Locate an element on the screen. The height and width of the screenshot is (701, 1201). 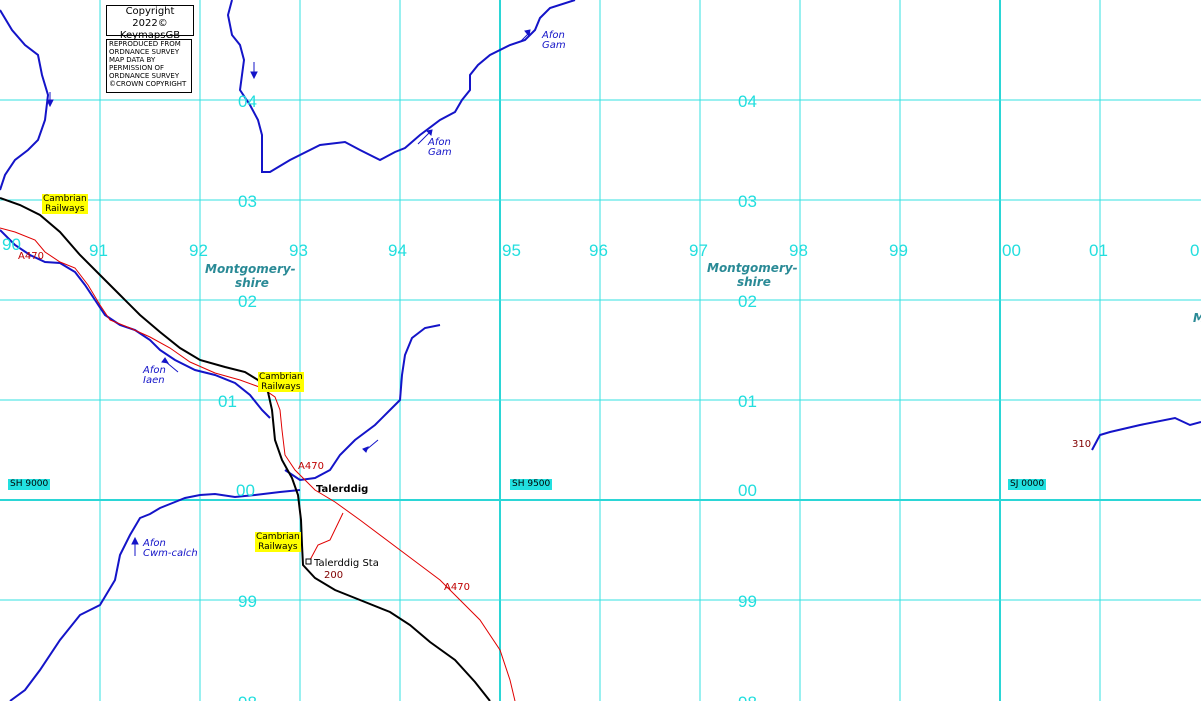
easting-labels: 90 91 92 93 94 95 96 97 98 99 00 01 0 is located at coordinates (600, 247).